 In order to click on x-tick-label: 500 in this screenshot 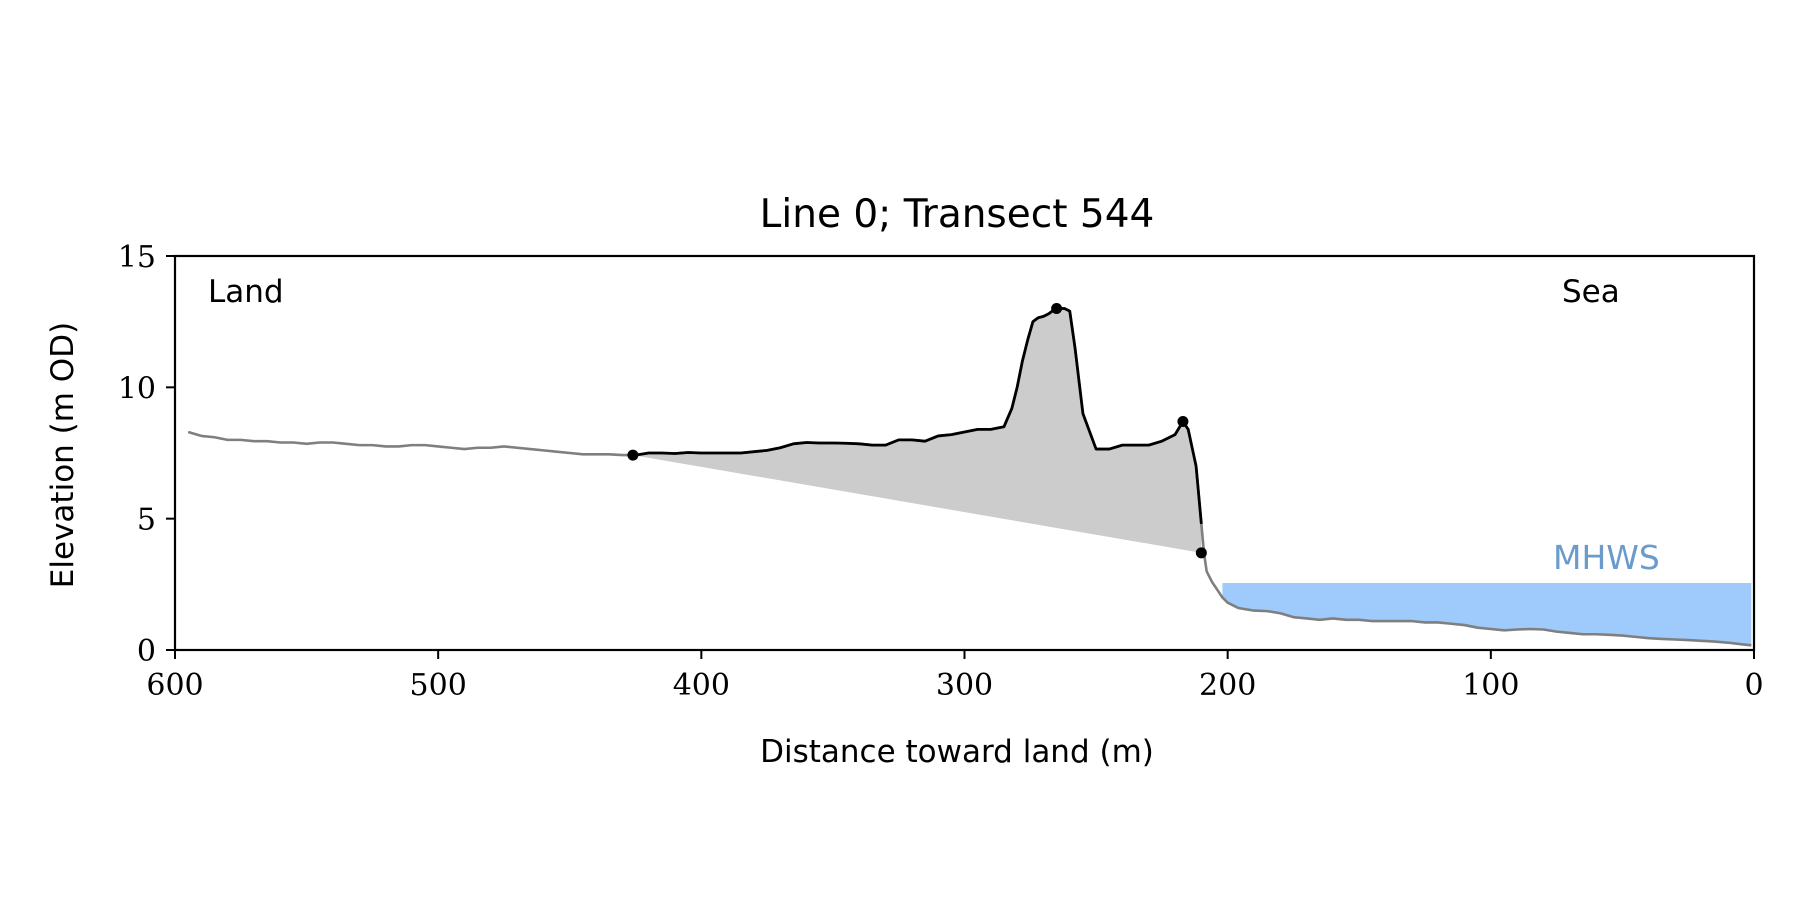, I will do `click(438, 685)`.